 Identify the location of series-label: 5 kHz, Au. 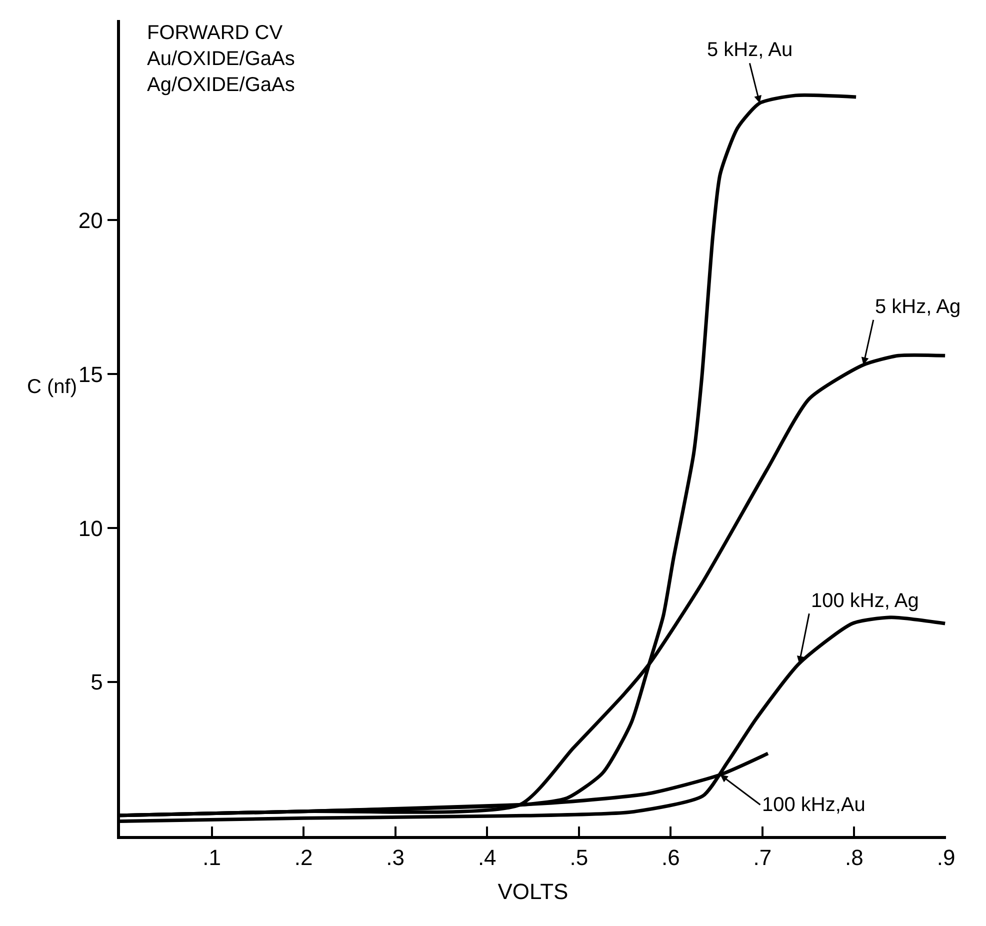
(750, 50).